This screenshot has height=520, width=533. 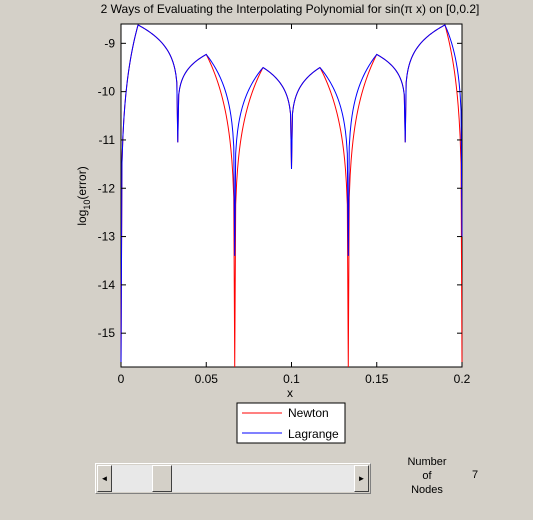 I want to click on nodes-label: Number of Nodes, so click(x=427, y=476).